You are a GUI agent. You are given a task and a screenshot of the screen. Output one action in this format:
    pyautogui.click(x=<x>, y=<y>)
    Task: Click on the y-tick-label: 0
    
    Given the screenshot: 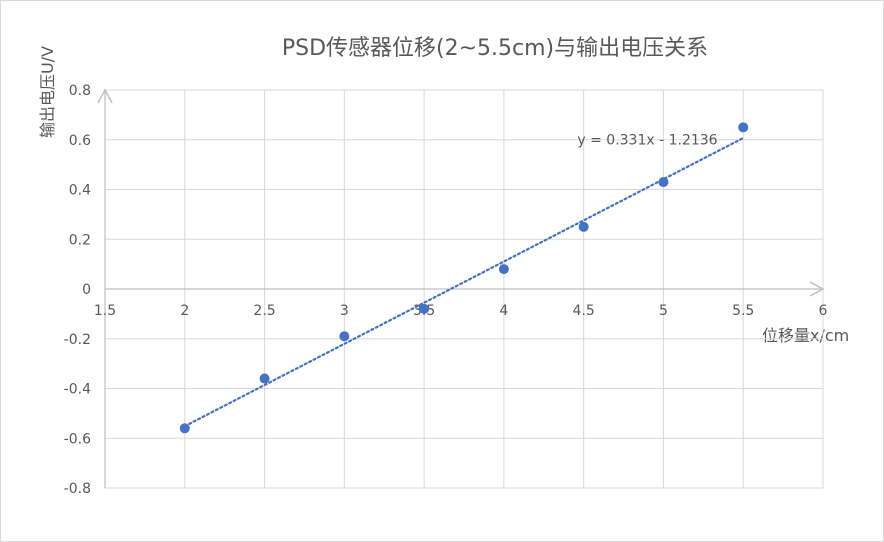 What is the action you would take?
    pyautogui.click(x=86, y=290)
    